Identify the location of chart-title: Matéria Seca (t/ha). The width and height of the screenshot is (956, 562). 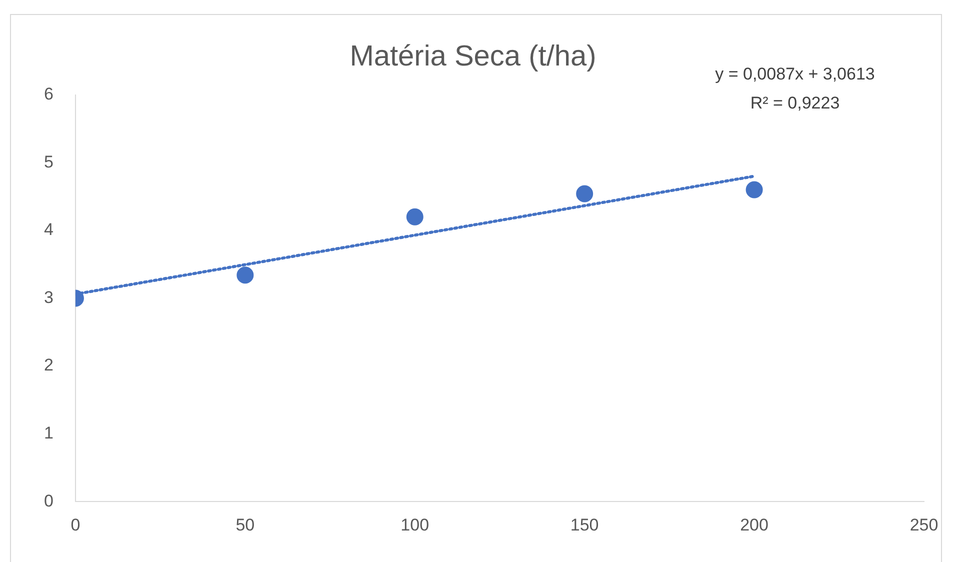
(473, 56).